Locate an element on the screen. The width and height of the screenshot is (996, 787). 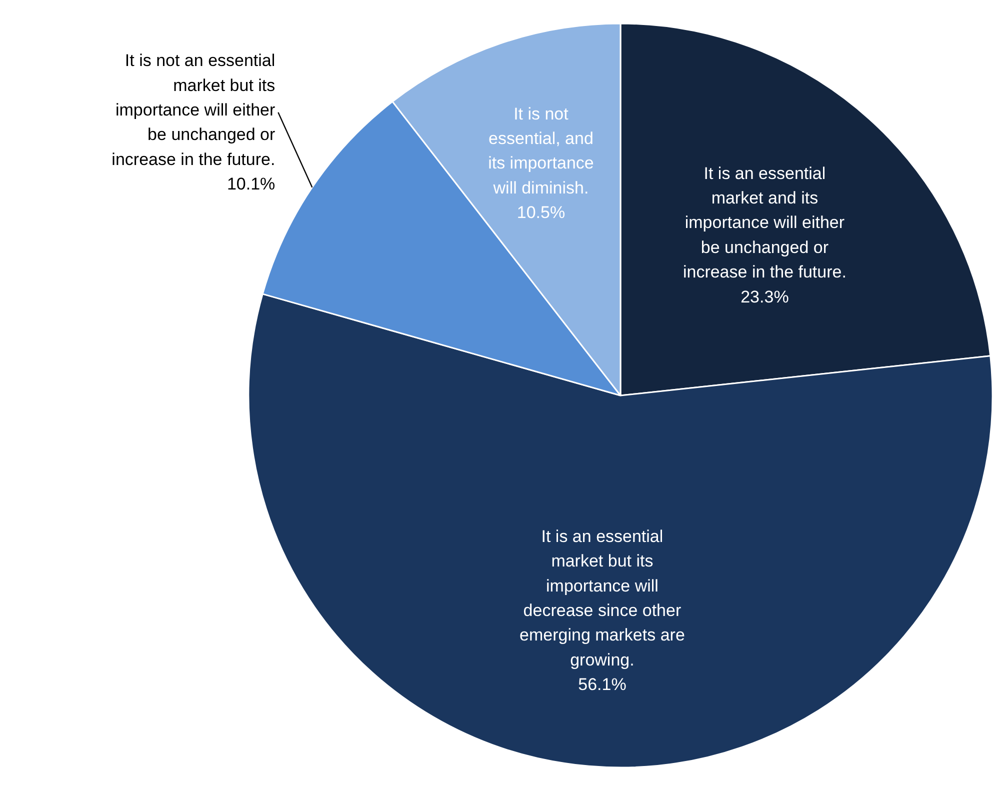
slice-label: It is an essential market and its importance will either be unchanged or increase in the future. is located at coordinates (764, 223).